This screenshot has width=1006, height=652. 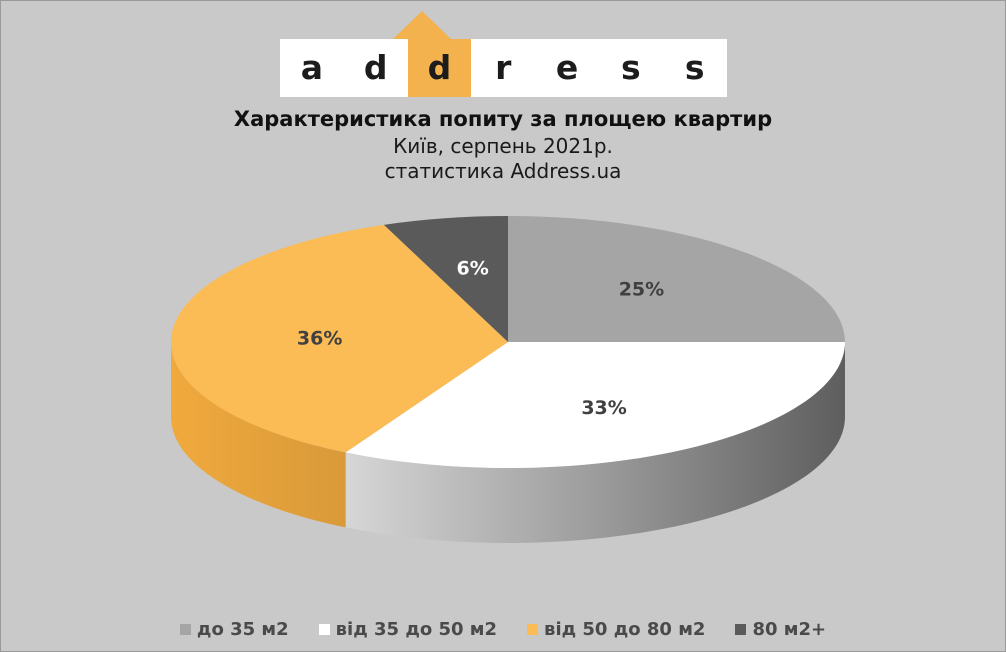 I want to click on legend-item: до 35 м2, so click(x=234, y=629).